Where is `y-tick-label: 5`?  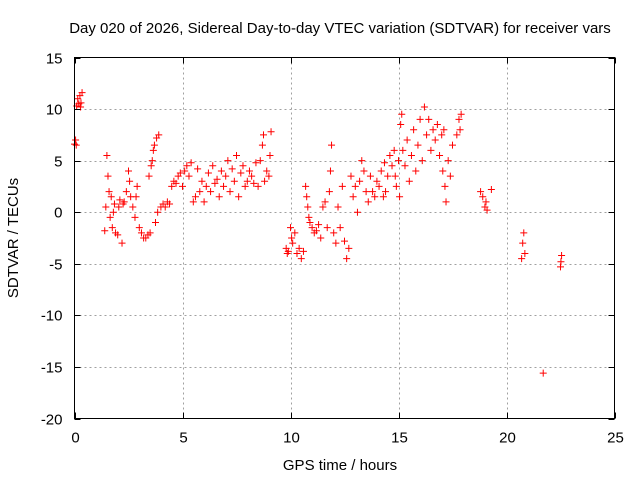 y-tick-label: 5 is located at coordinates (58, 162).